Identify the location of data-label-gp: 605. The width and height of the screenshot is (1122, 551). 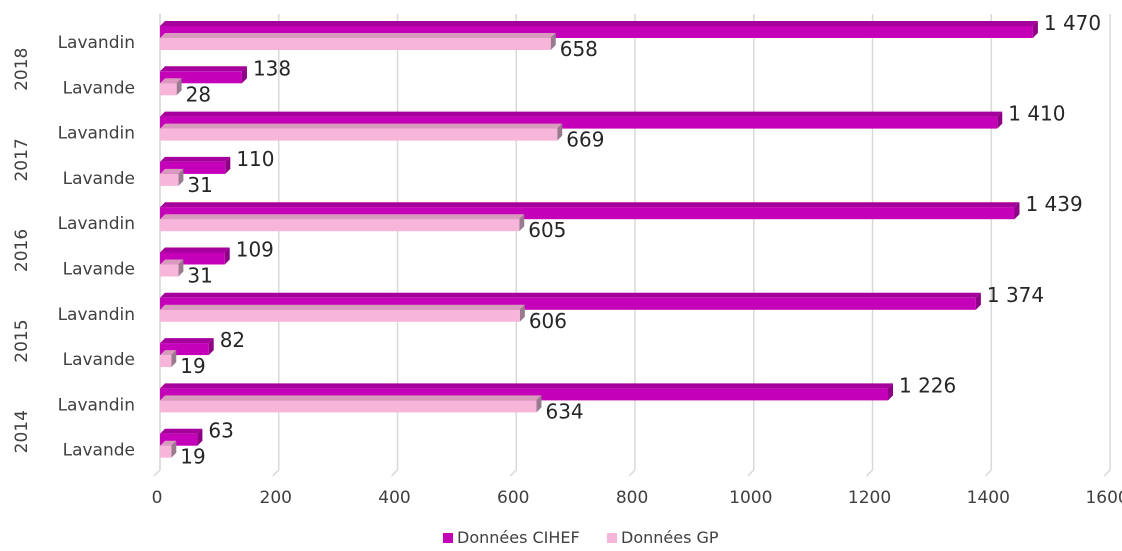
(547, 230).